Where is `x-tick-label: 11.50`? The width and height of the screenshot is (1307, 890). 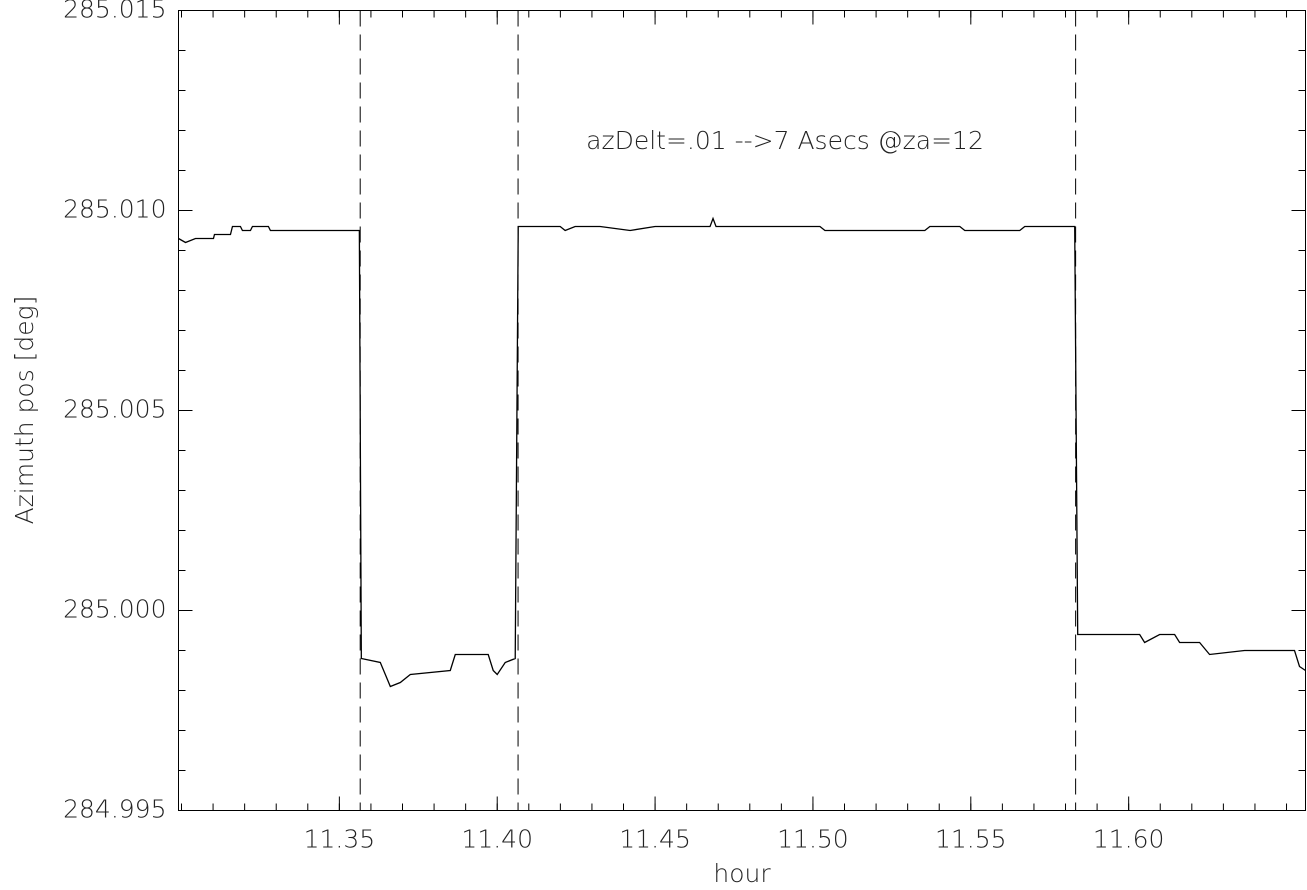 x-tick-label: 11.50 is located at coordinates (813, 839).